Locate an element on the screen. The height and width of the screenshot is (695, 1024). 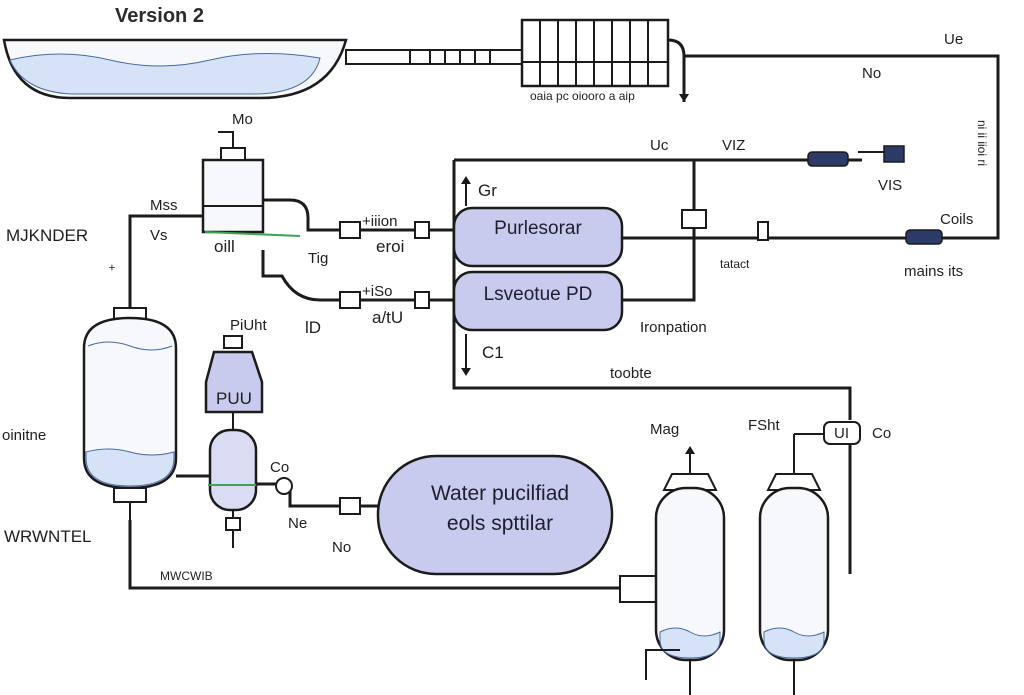
water-tank-line1: Water pucilfiad is located at coordinates (500, 493).